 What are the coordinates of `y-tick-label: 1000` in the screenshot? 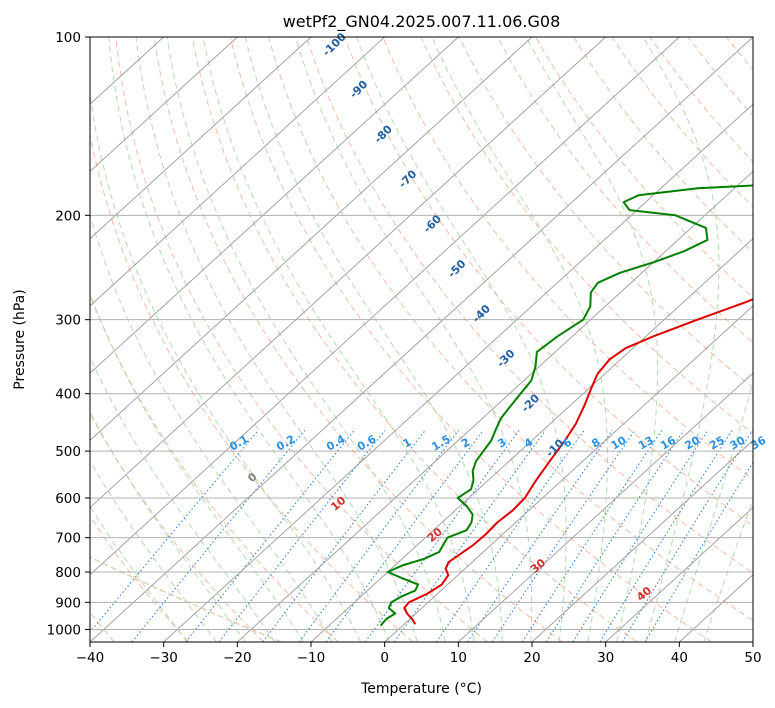 It's located at (64, 630).